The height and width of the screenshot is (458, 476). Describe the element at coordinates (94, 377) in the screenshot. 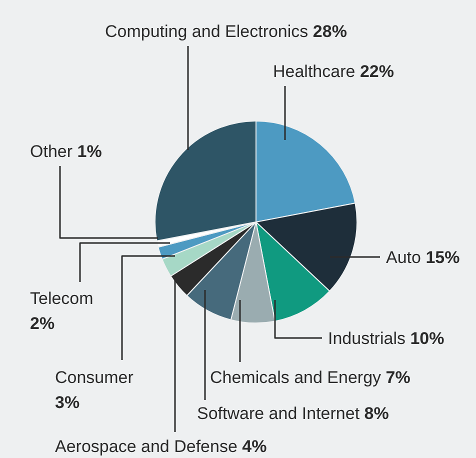

I see `slice-label: Consumer` at that location.